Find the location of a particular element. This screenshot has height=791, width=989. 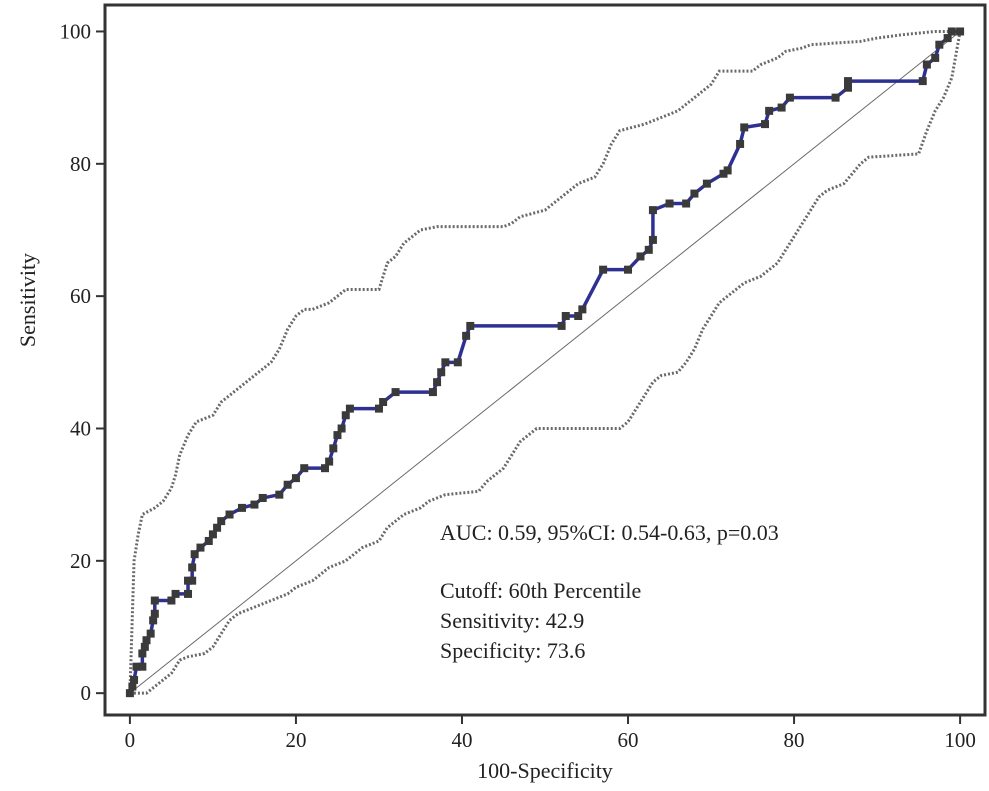

y-tick-label: 80 is located at coordinates (80, 164).